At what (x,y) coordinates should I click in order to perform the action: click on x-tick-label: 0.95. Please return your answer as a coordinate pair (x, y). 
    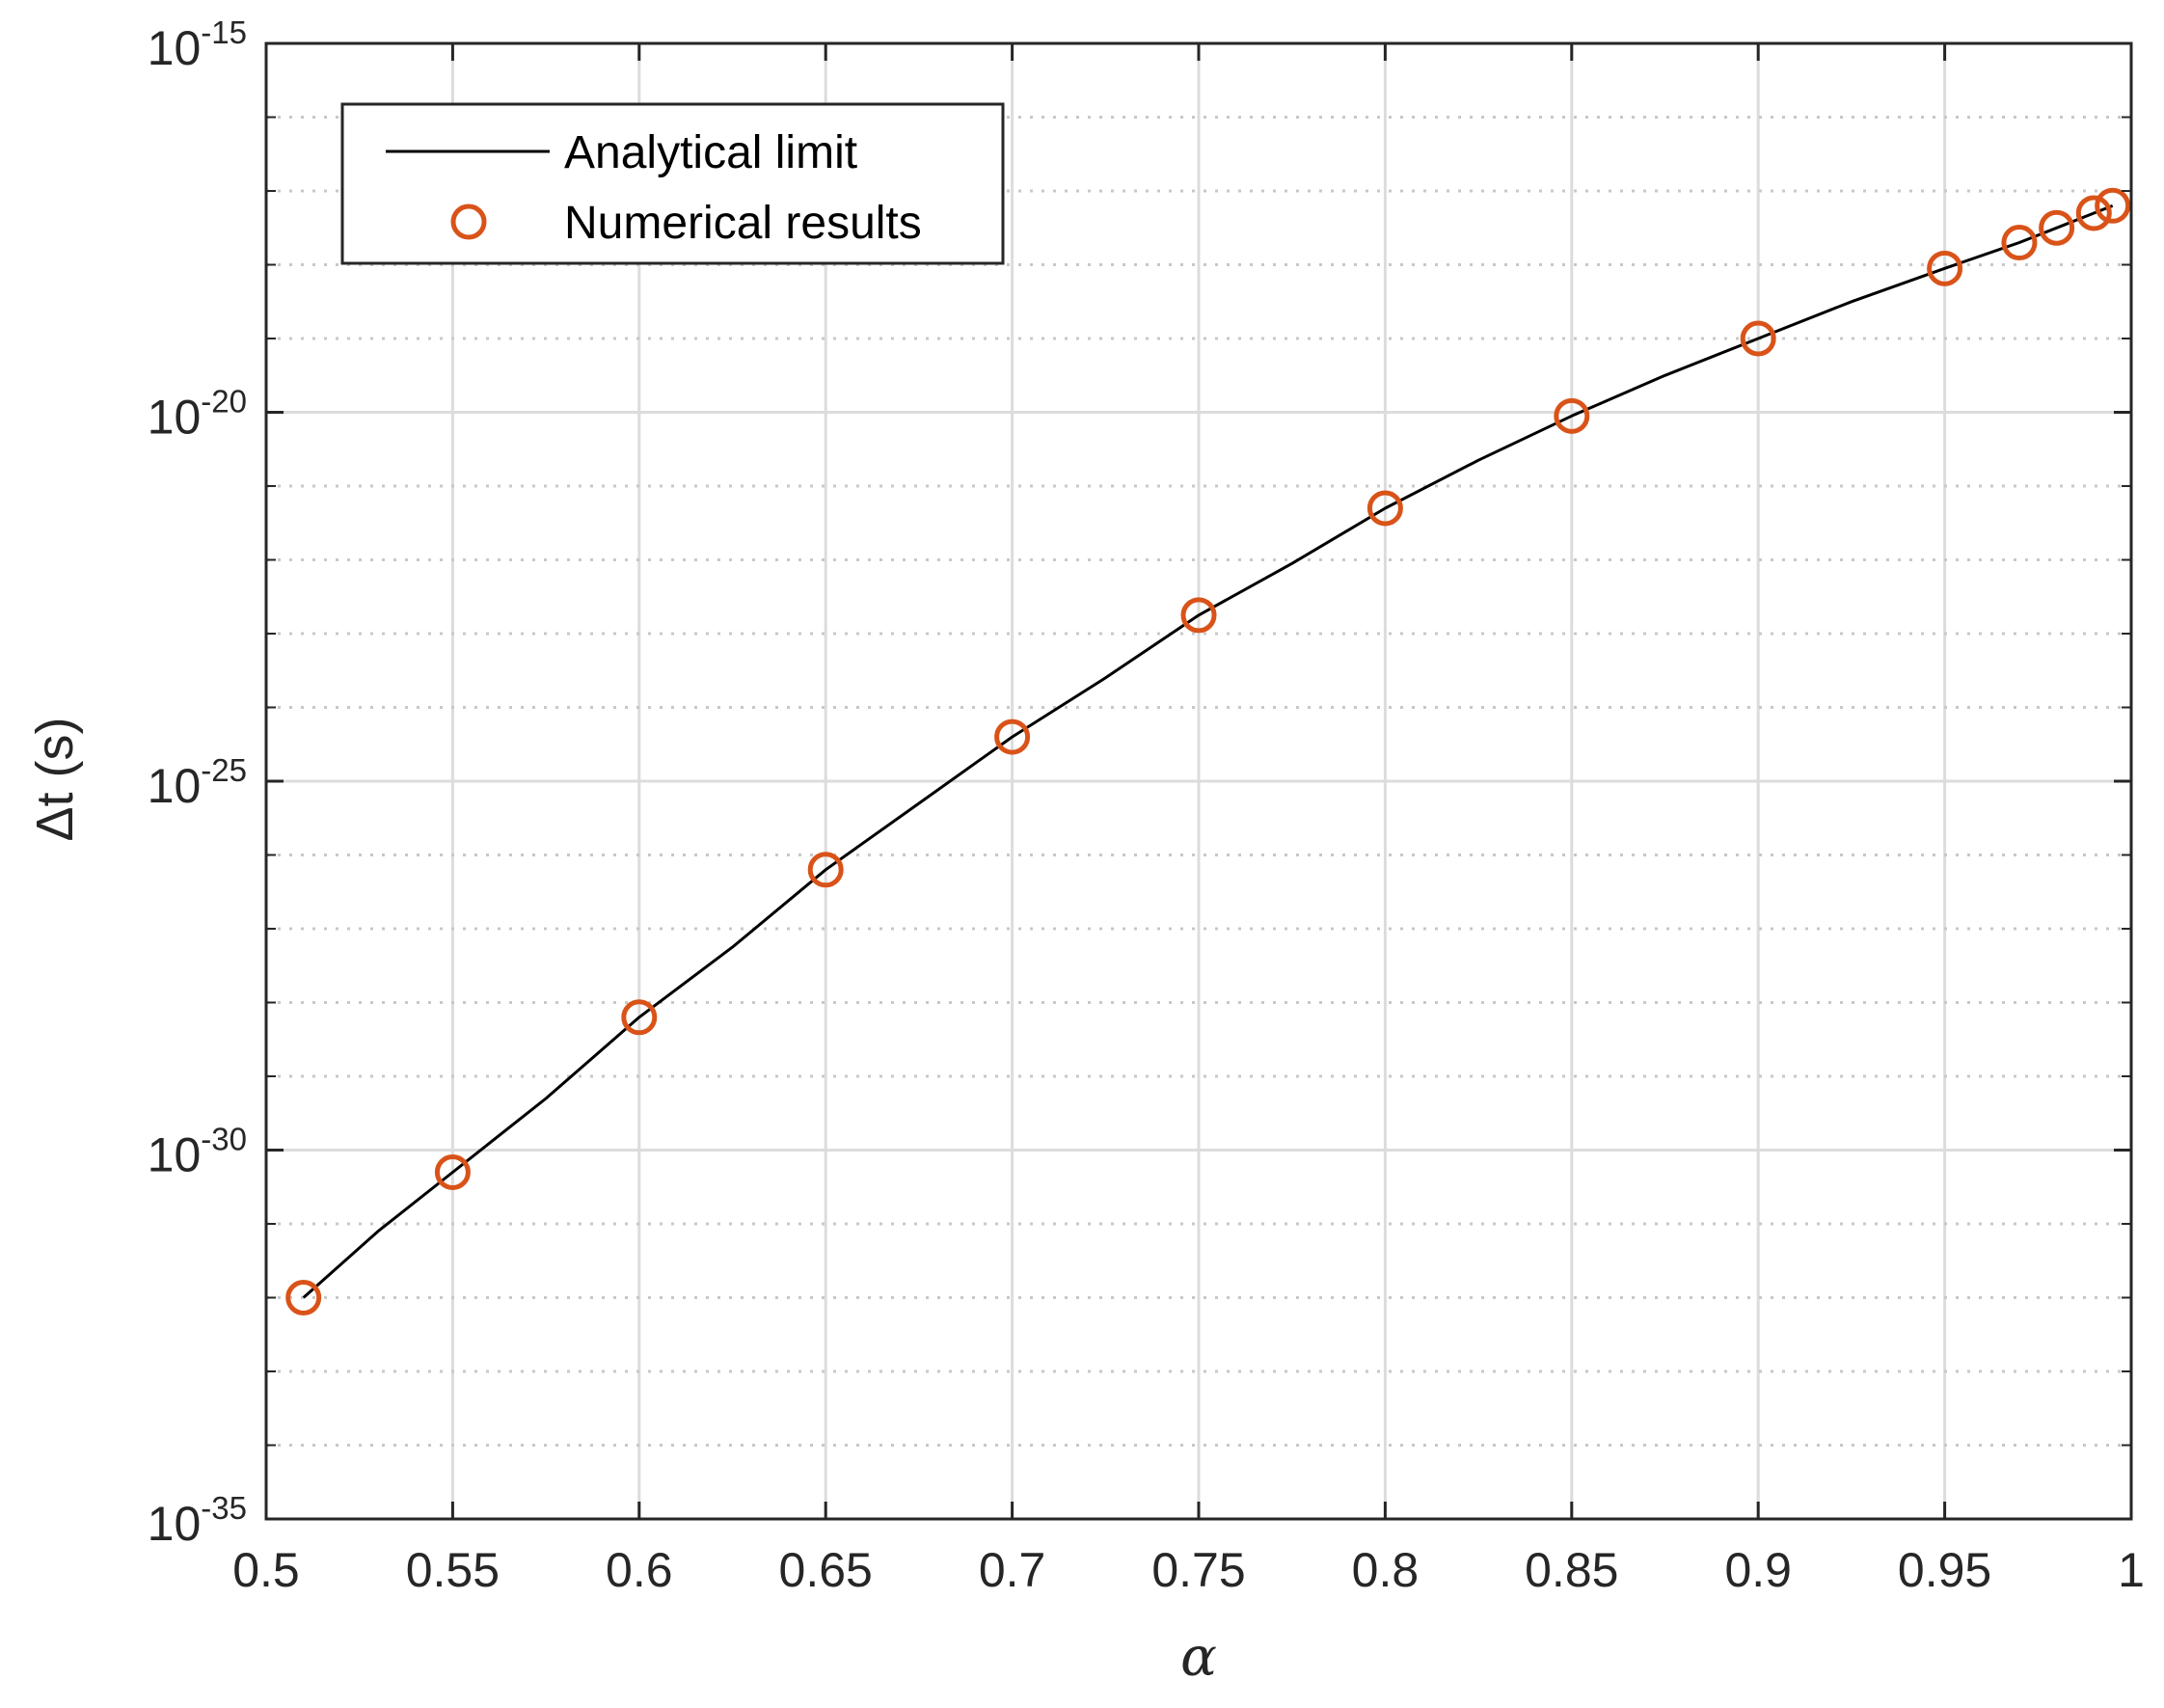
    Looking at the image, I should click on (1944, 1570).